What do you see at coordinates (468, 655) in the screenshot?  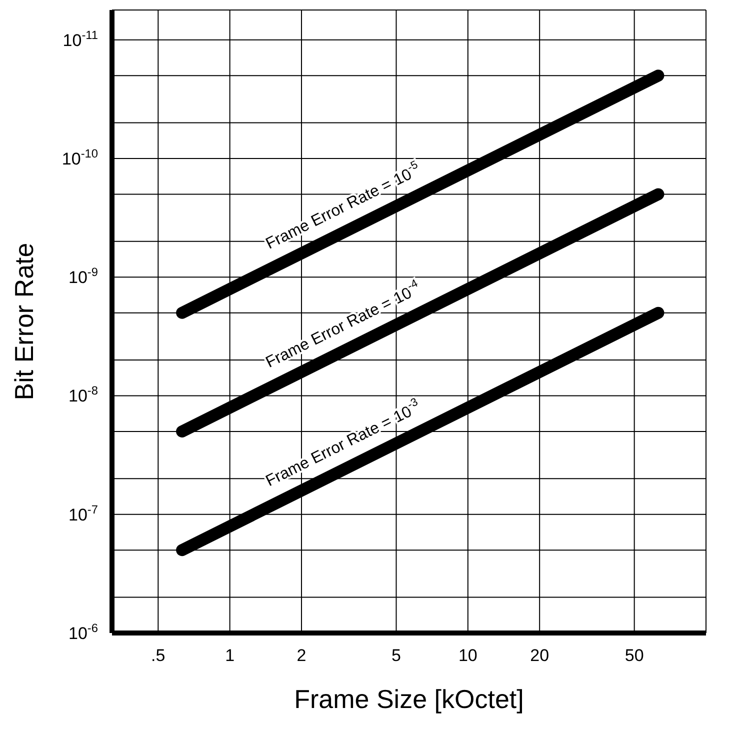 I see `x-tick-label: 10` at bounding box center [468, 655].